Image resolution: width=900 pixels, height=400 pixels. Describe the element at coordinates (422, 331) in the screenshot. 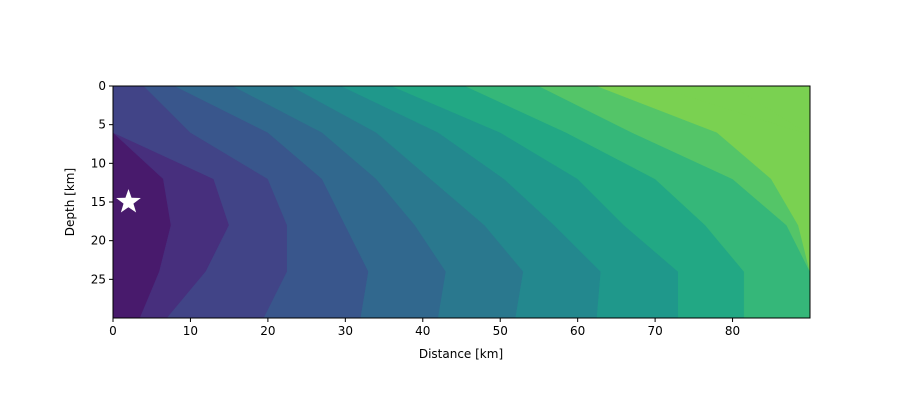

I see `x-tick-label: 40` at that location.